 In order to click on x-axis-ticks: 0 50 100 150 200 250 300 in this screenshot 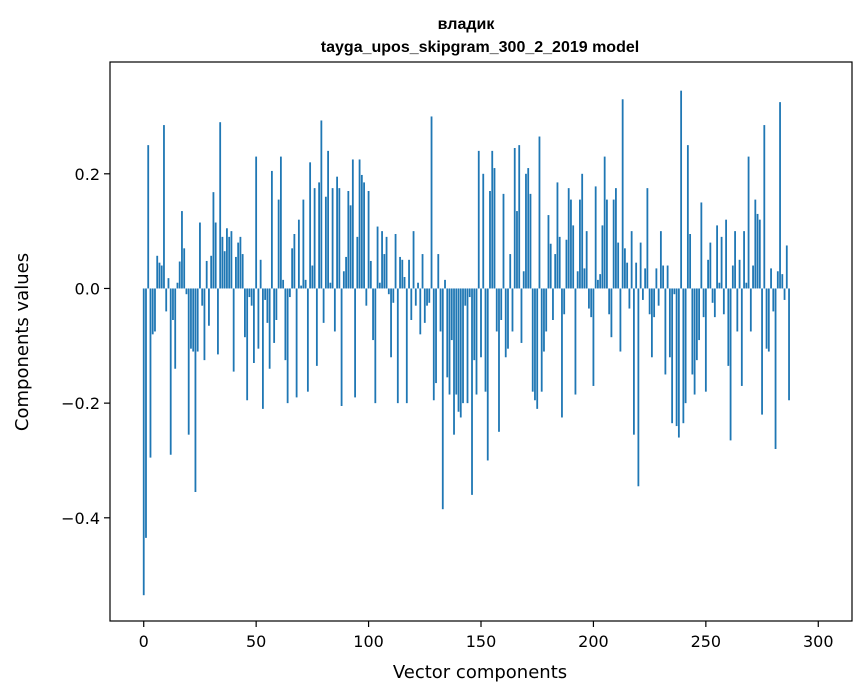, I will do `click(486, 636)`.